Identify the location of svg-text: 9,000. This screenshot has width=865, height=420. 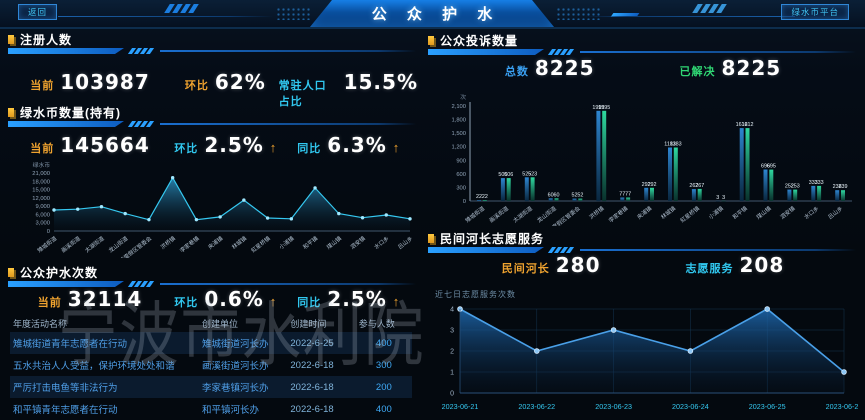
(42, 207).